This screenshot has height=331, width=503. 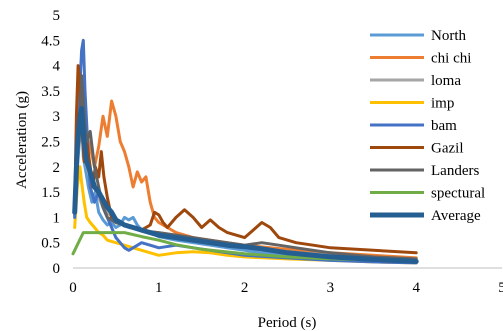 What do you see at coordinates (57, 117) in the screenshot?
I see `y-tick-label: 3` at bounding box center [57, 117].